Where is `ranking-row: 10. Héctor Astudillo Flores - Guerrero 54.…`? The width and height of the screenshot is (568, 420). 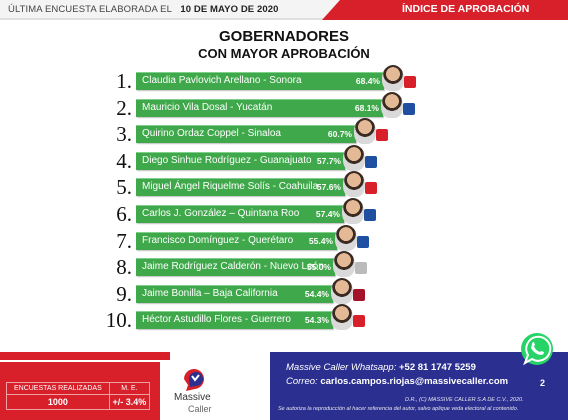
ranking-row: 10. Héctor Astudillo Flores - Guerrero 54.… is located at coordinates (284, 318).